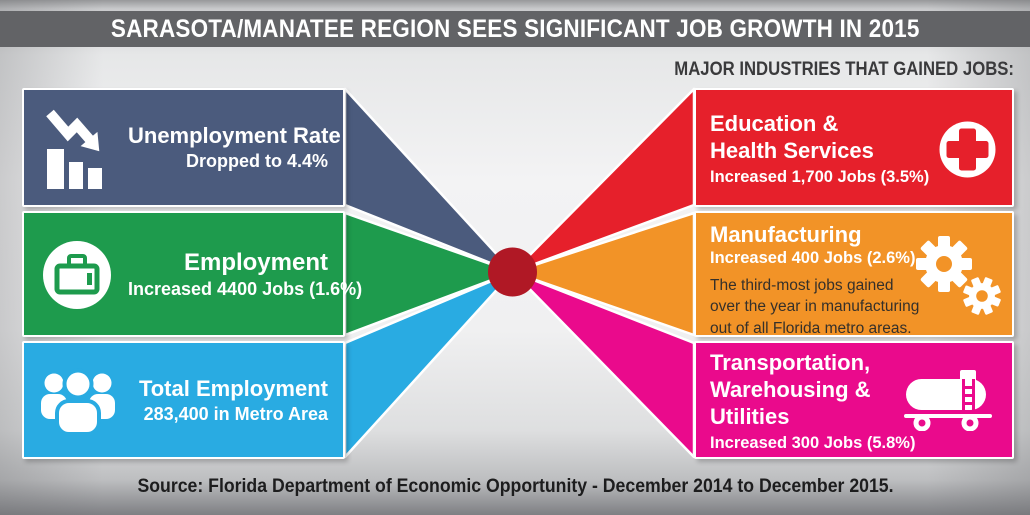  I want to click on employment-block: Employment Increased 4400 Jobs (1.6%), so click(192, 274).